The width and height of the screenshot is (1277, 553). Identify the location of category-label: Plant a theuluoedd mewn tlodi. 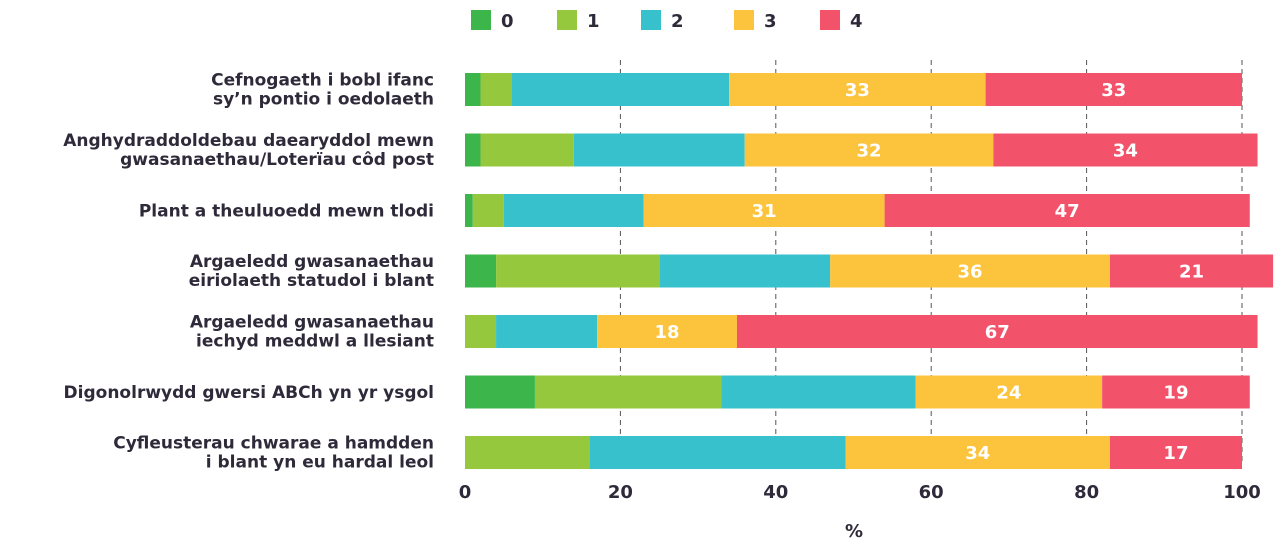
(286, 212).